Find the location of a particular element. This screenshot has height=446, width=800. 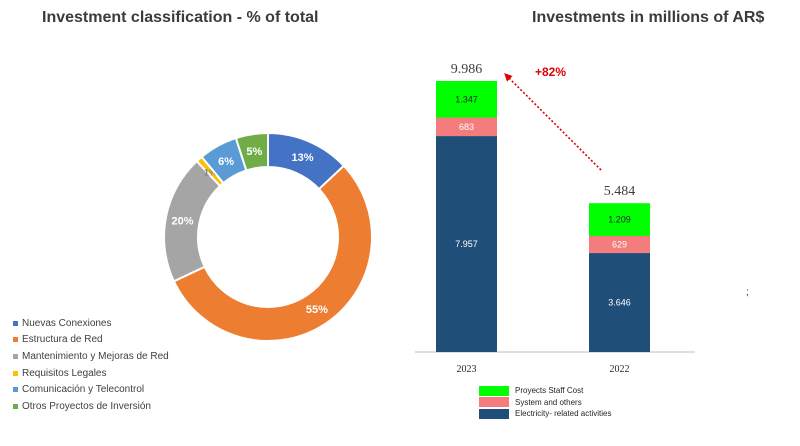

donut-label-requisitos-legales: 1% is located at coordinates (210, 173).